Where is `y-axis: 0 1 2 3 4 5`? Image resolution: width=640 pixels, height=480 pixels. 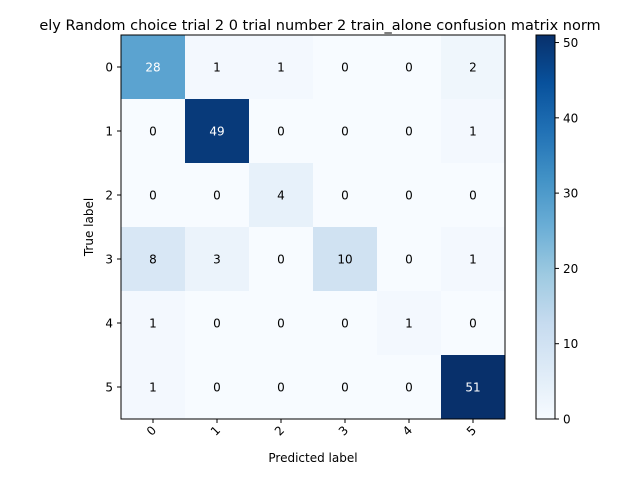
y-axis: 0 1 2 3 4 5 is located at coordinates (113, 228).